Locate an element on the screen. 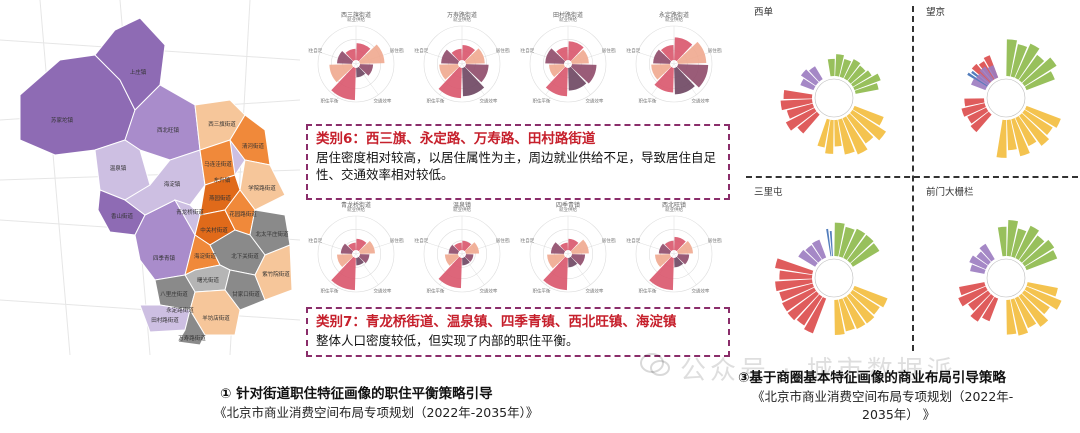 The height and width of the screenshot is (433, 1080). region-ziyuan is located at coordinates (273, 272).